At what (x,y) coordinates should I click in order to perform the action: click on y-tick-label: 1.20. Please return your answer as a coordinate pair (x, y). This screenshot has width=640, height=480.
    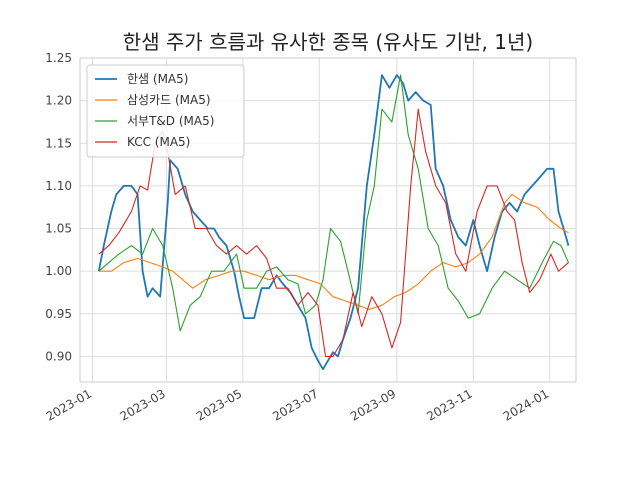
    Looking at the image, I should click on (58, 101).